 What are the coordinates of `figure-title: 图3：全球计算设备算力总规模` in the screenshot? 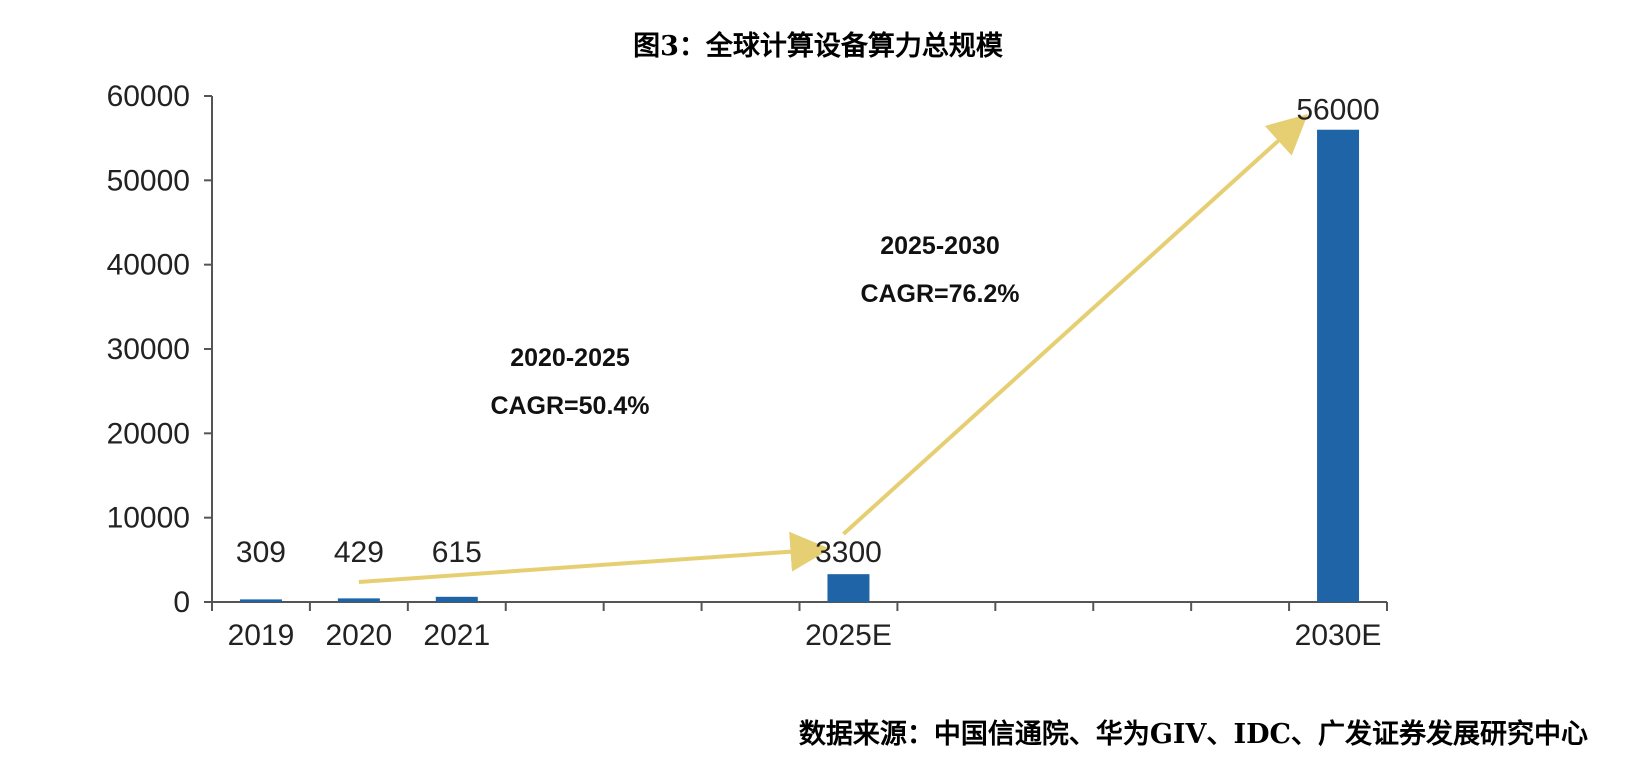 It's located at (818, 46).